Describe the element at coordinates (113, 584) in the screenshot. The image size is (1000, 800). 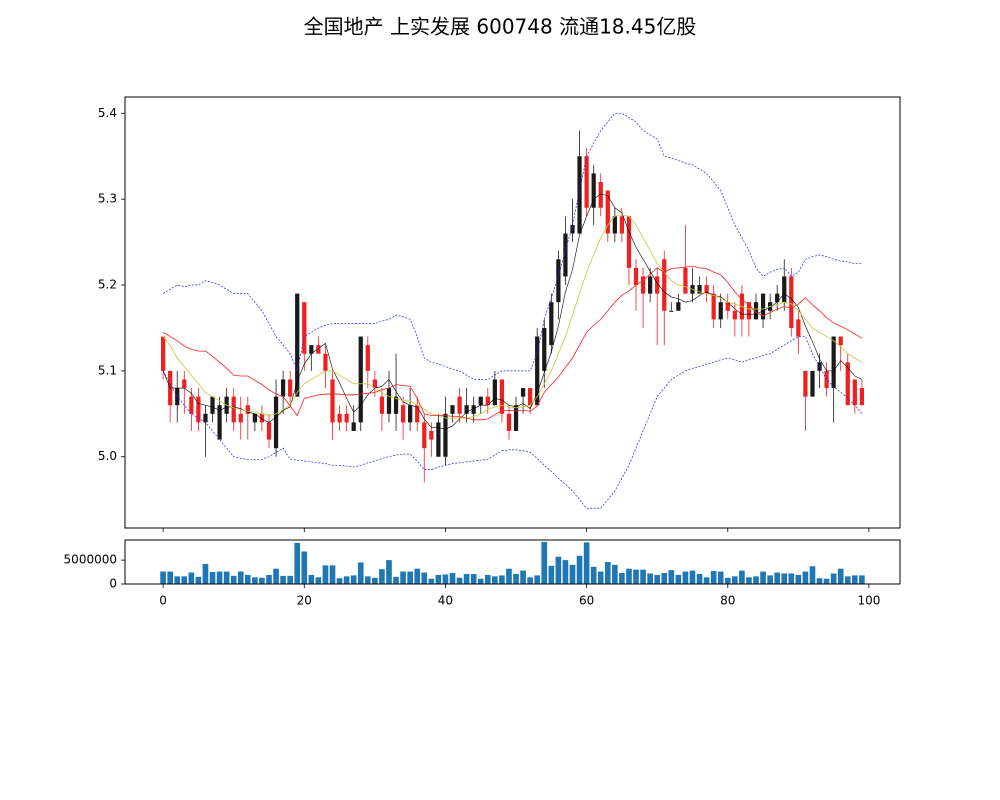
I see `y-tick-label: 0` at that location.